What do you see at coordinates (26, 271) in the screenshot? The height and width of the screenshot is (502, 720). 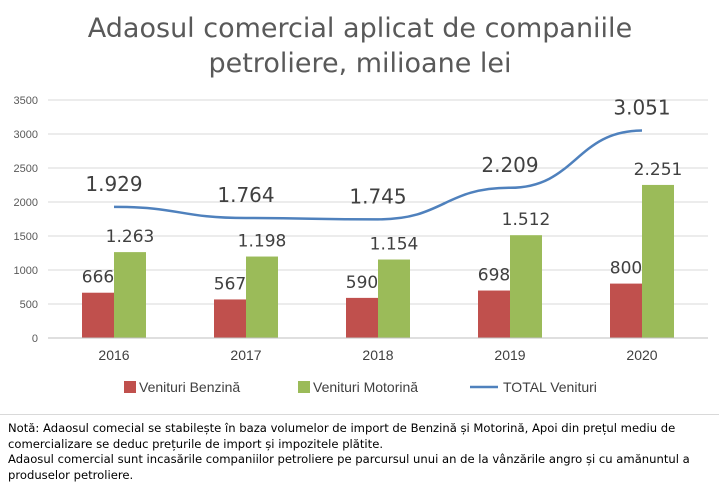 I see `y-tick-label: 1000` at bounding box center [26, 271].